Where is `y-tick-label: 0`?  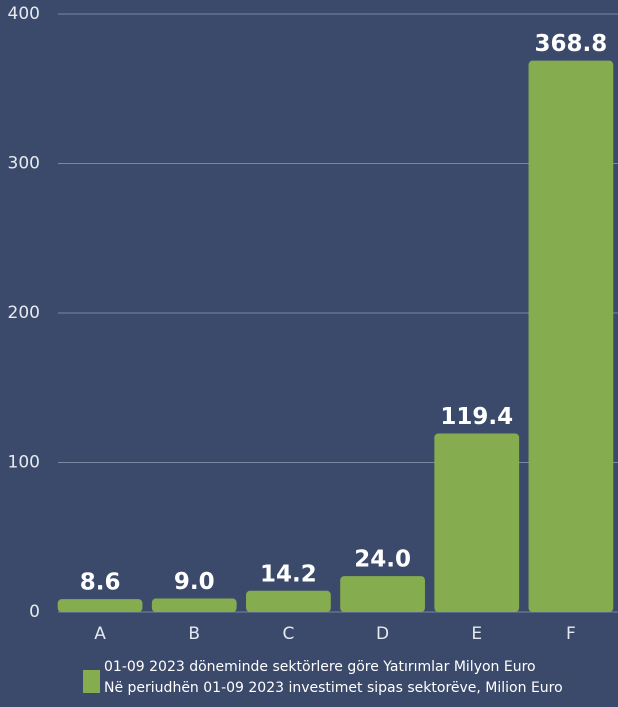 y-tick-label: 0 is located at coordinates (34, 612).